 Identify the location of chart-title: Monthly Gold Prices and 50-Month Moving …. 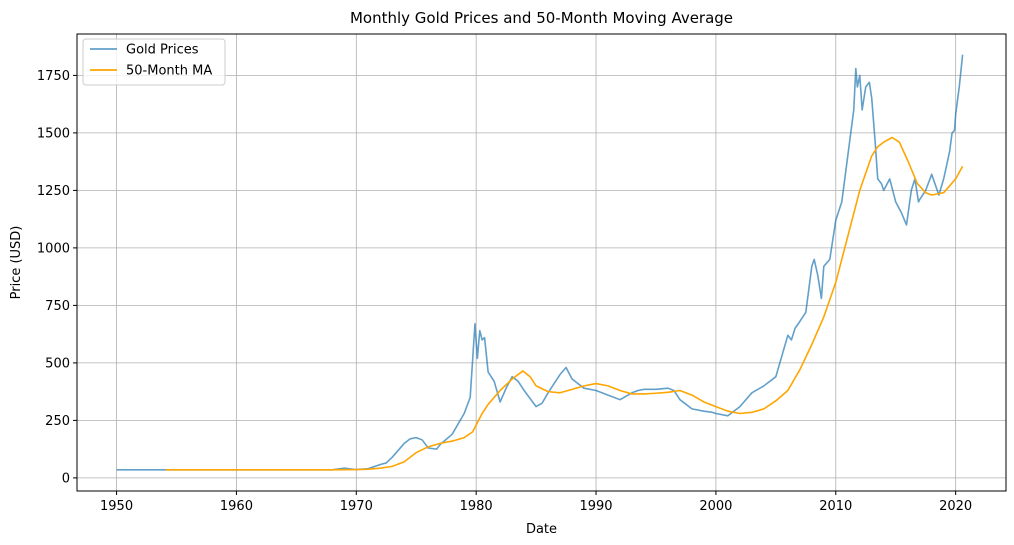
(541, 18).